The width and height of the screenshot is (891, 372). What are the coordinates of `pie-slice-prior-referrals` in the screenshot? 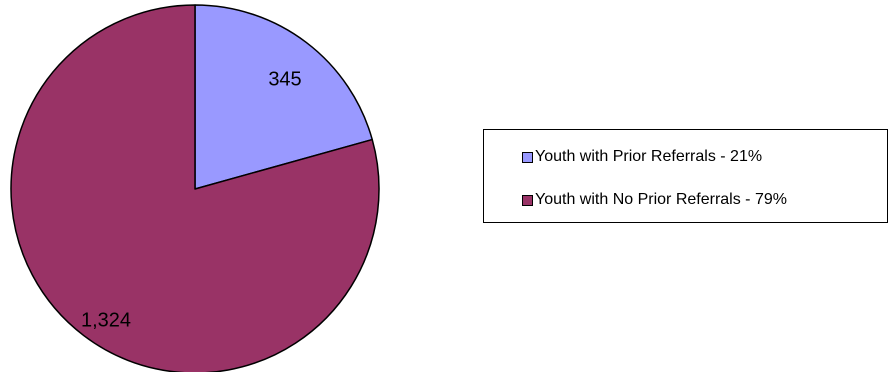 It's located at (283, 97).